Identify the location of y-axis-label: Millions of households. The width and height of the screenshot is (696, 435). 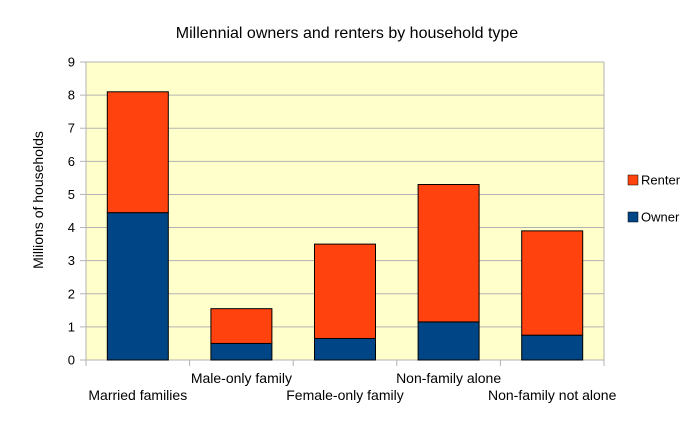
(38, 200).